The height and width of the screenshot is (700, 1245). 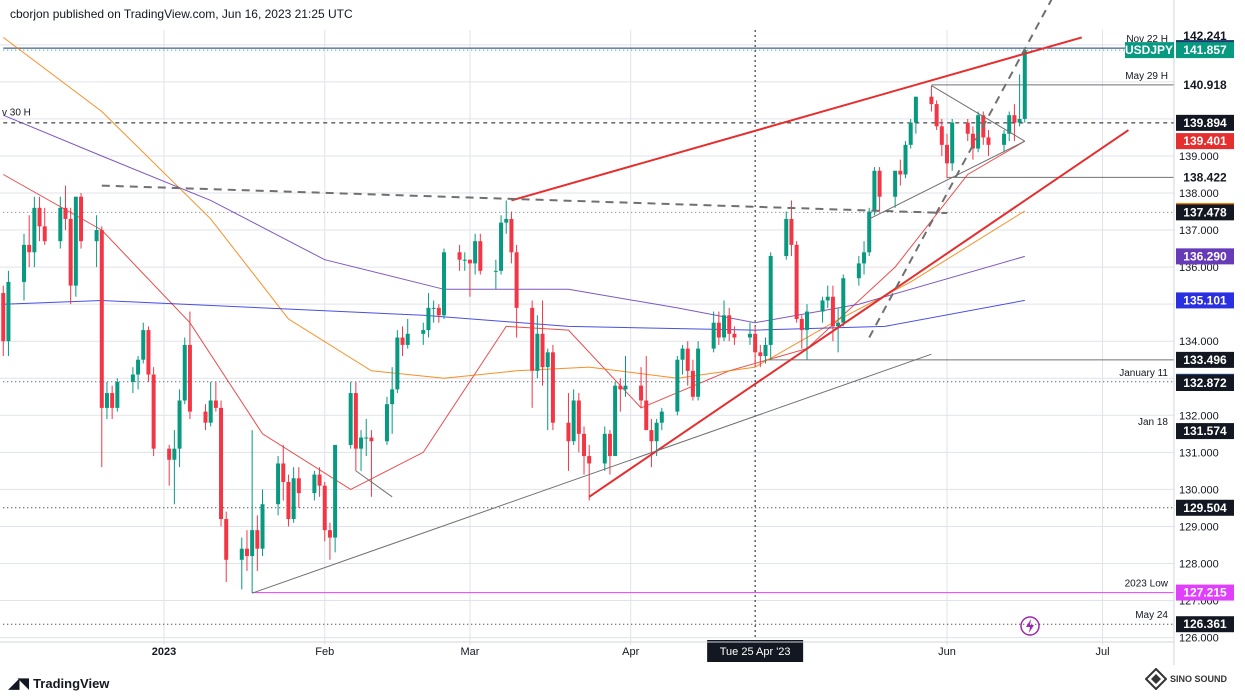 What do you see at coordinates (1199, 231) in the screenshot?
I see `y-tick-label: 137.000` at bounding box center [1199, 231].